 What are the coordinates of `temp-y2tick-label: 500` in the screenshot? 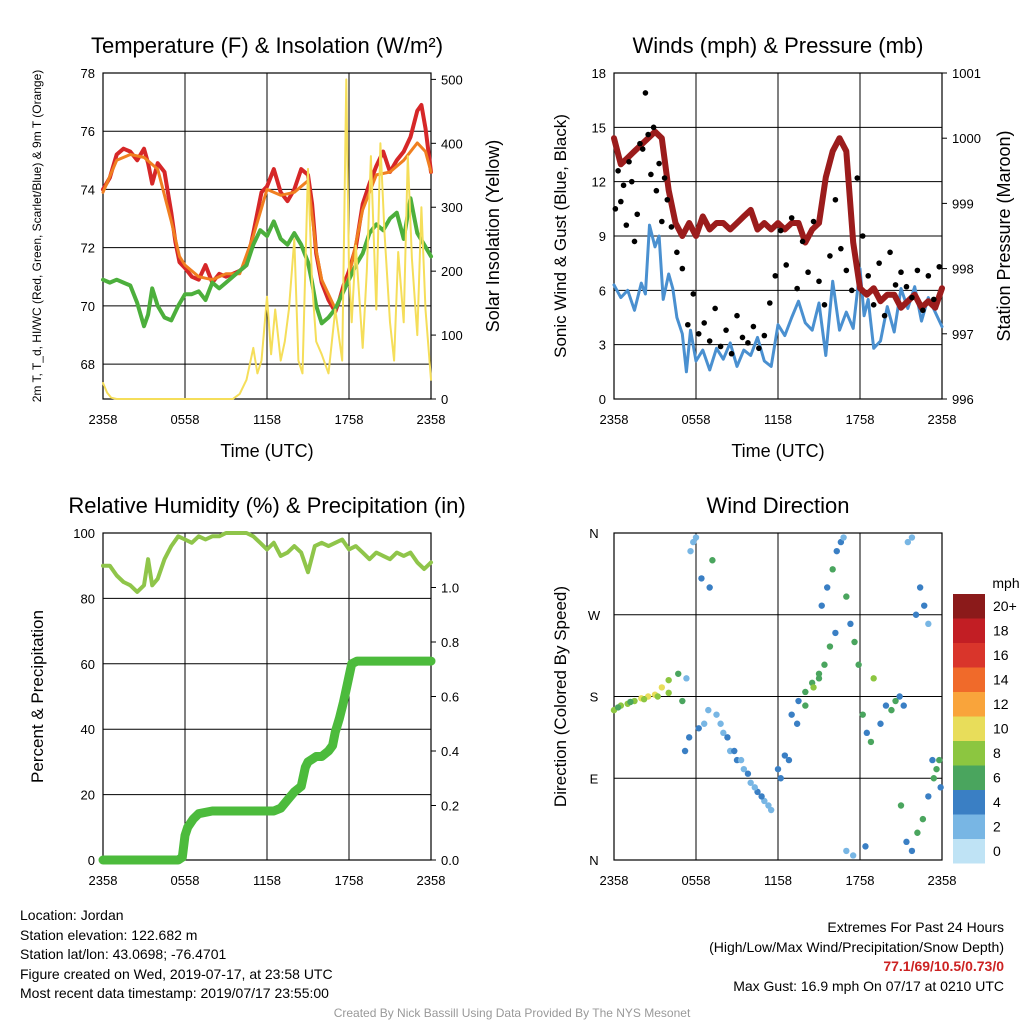 It's located at (452, 79).